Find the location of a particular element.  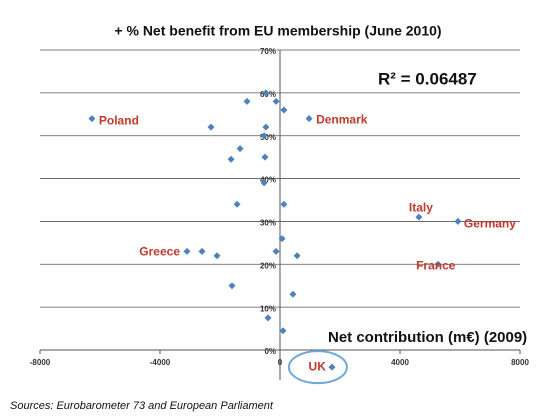

x-tick-label: -8000 is located at coordinates (40, 362).